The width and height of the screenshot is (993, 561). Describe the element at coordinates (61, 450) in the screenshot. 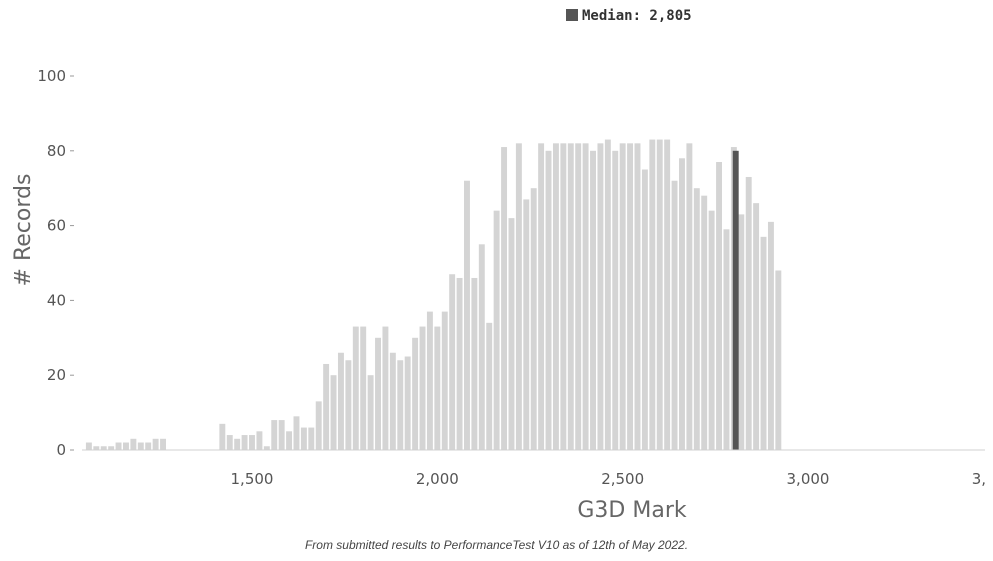

I see `y-tick-label: 0` at that location.